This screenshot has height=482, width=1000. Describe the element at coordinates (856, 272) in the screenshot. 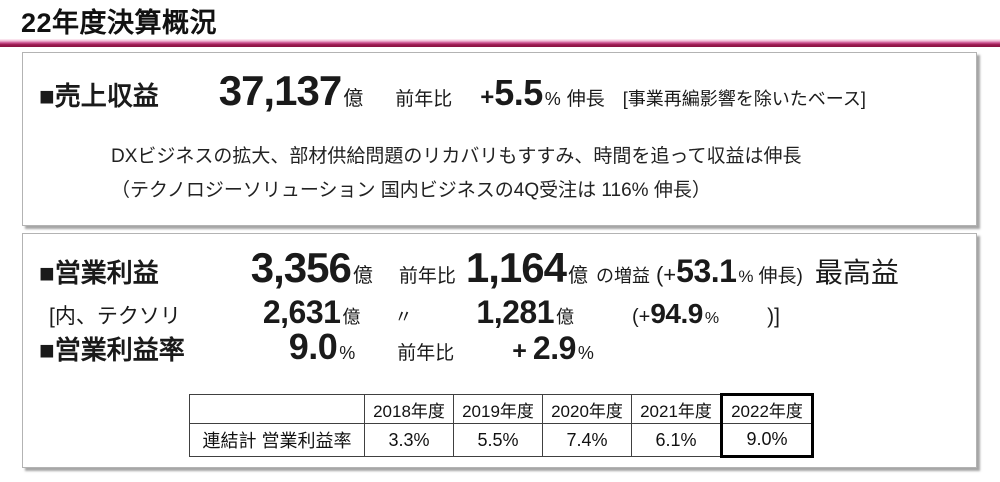

I see `profit-record-label: 最高益` at that location.